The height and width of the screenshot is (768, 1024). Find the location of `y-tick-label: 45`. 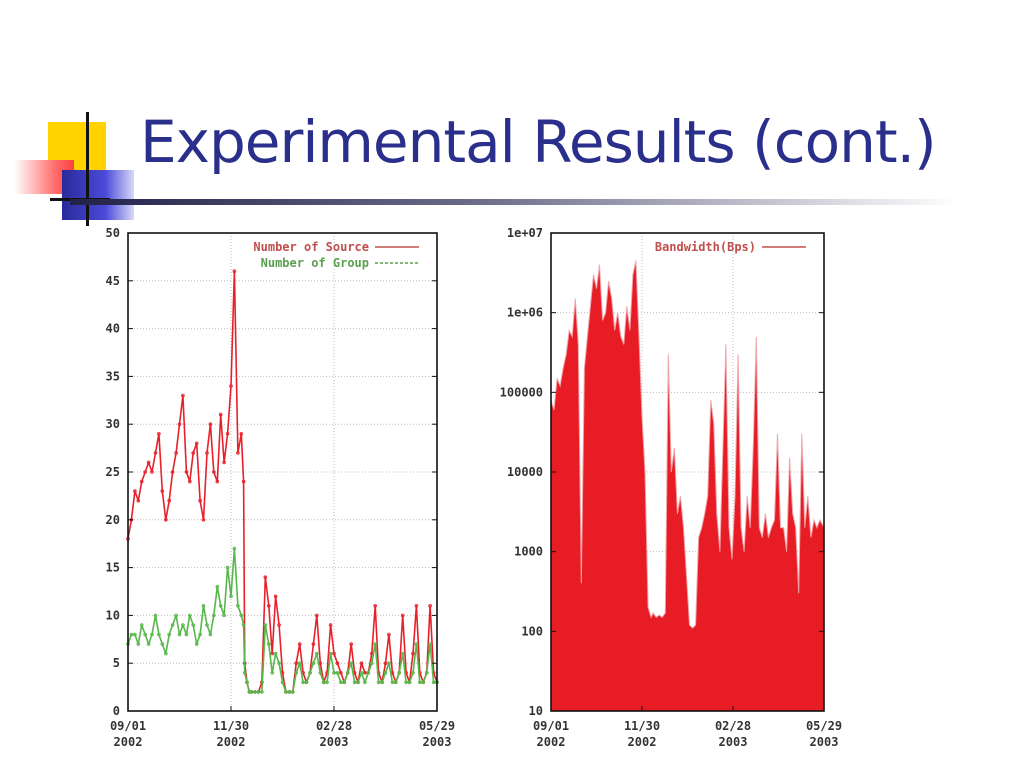

y-tick-label: 45 is located at coordinates (113, 281).